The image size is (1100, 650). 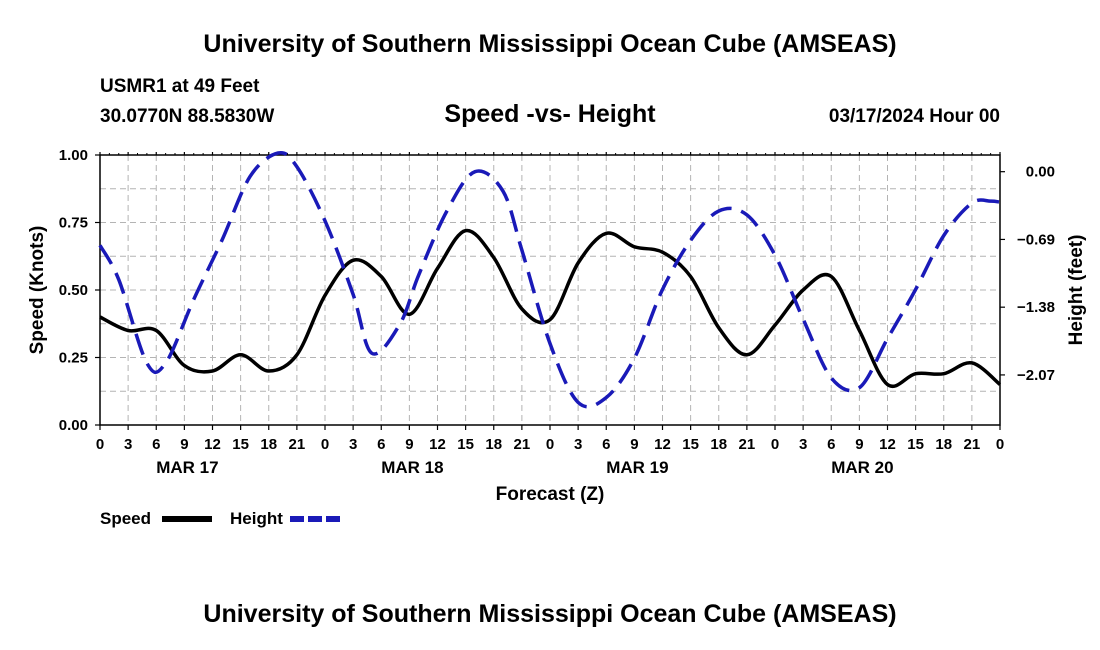 What do you see at coordinates (73, 290) in the screenshot?
I see `y-tick-label-left: 0.50` at bounding box center [73, 290].